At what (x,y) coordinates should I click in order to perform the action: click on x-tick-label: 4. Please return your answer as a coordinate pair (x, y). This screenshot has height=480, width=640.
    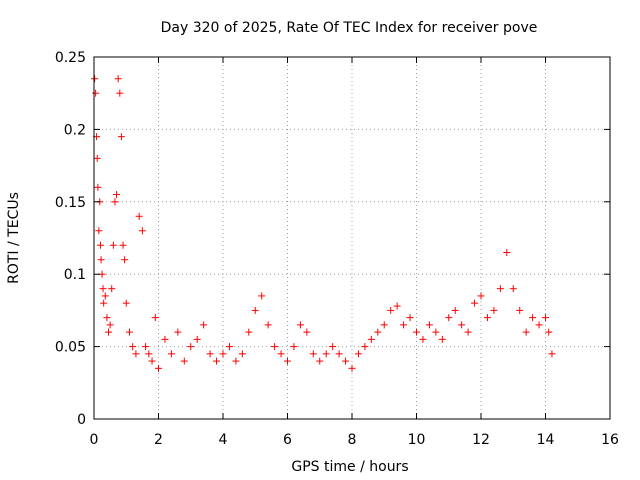
    Looking at the image, I should click on (223, 440).